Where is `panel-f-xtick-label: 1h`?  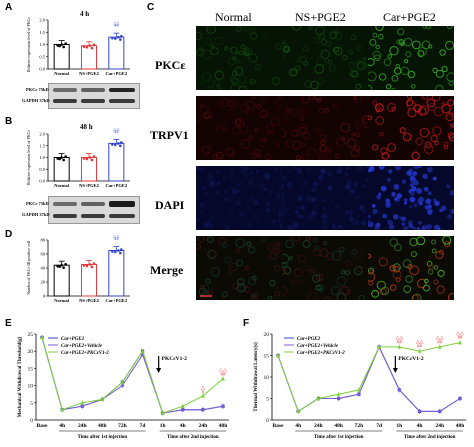
panel-f-xtick-label: 1h is located at coordinates (399, 426).